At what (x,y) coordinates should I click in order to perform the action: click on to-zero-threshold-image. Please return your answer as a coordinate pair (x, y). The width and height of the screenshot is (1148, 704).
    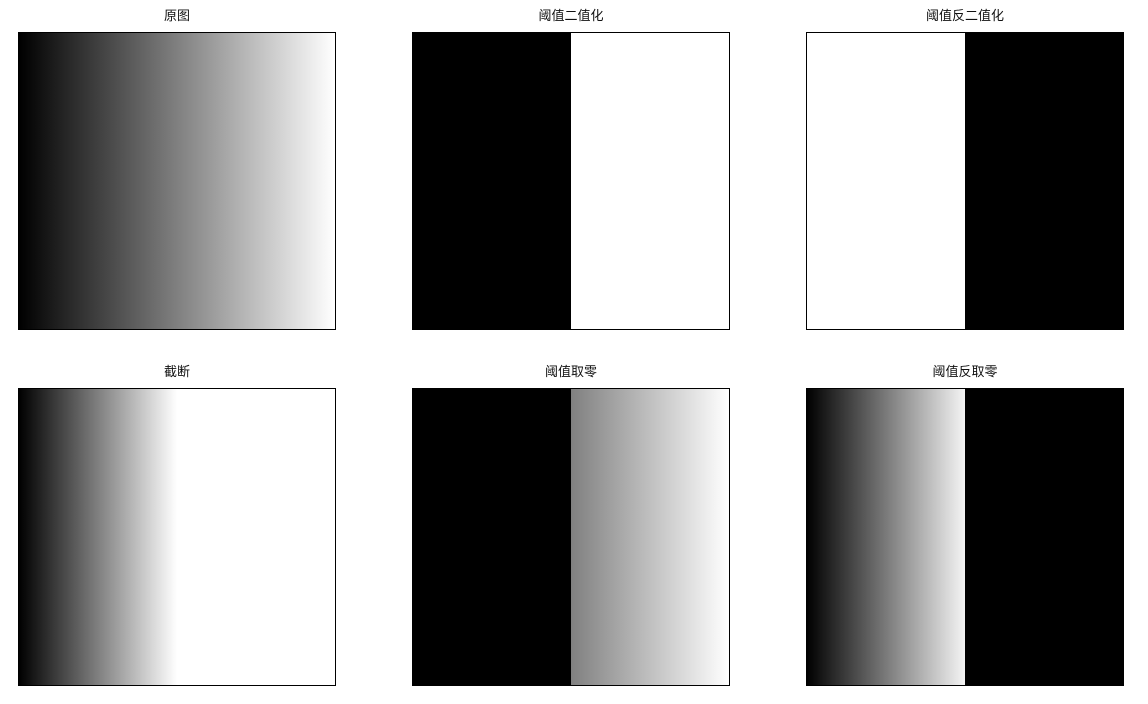
    Looking at the image, I should click on (571, 537).